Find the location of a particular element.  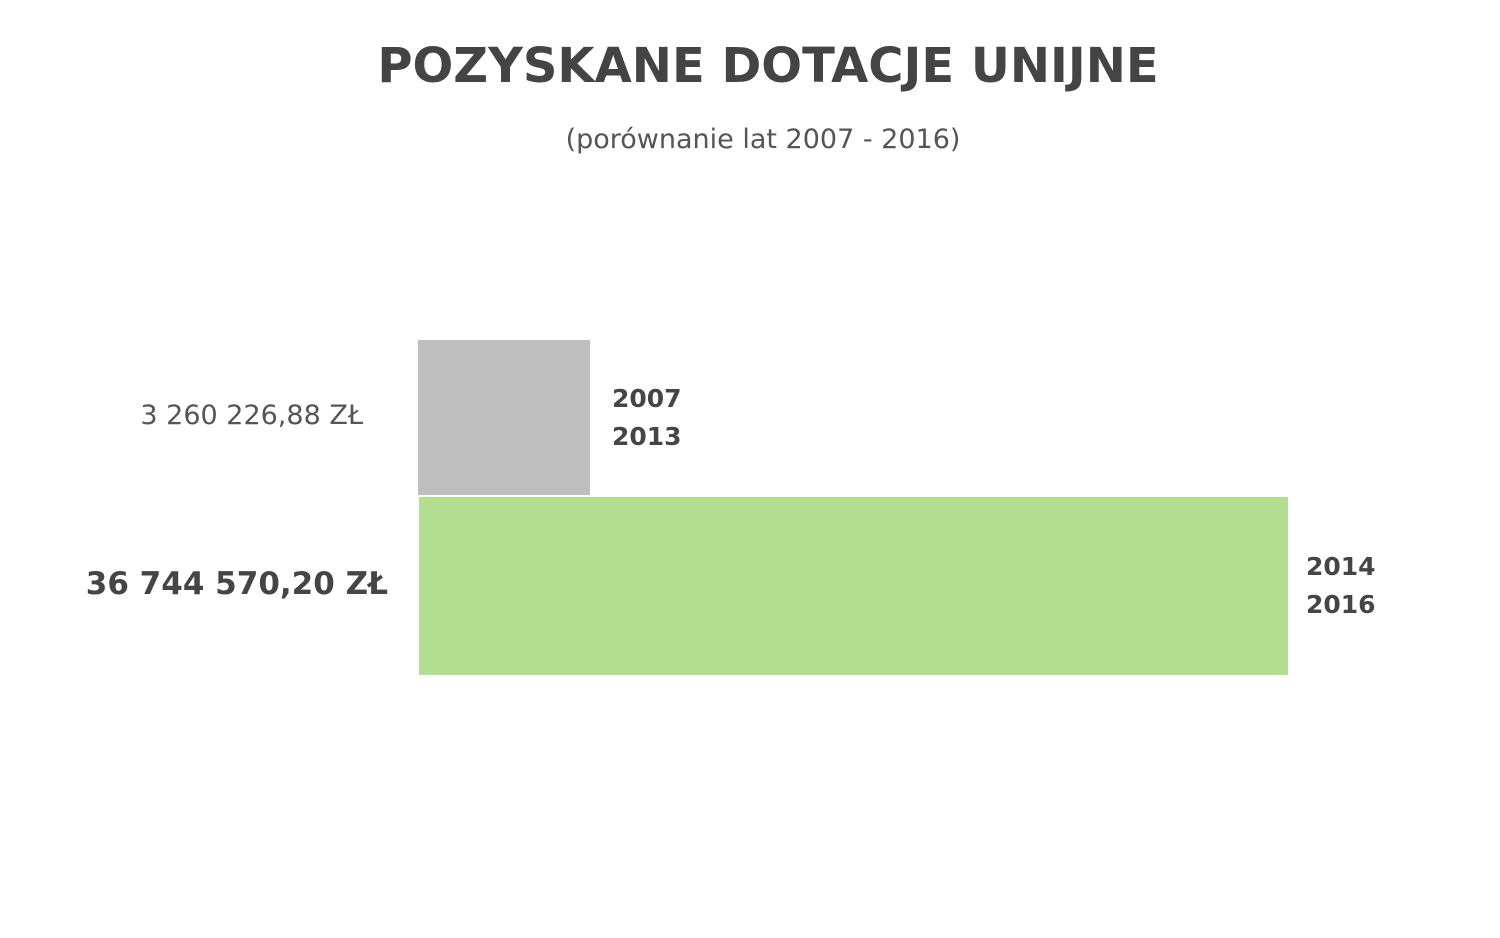

chart-subtitle: (porównanie lat 2007 - 2016) is located at coordinates (763, 139).